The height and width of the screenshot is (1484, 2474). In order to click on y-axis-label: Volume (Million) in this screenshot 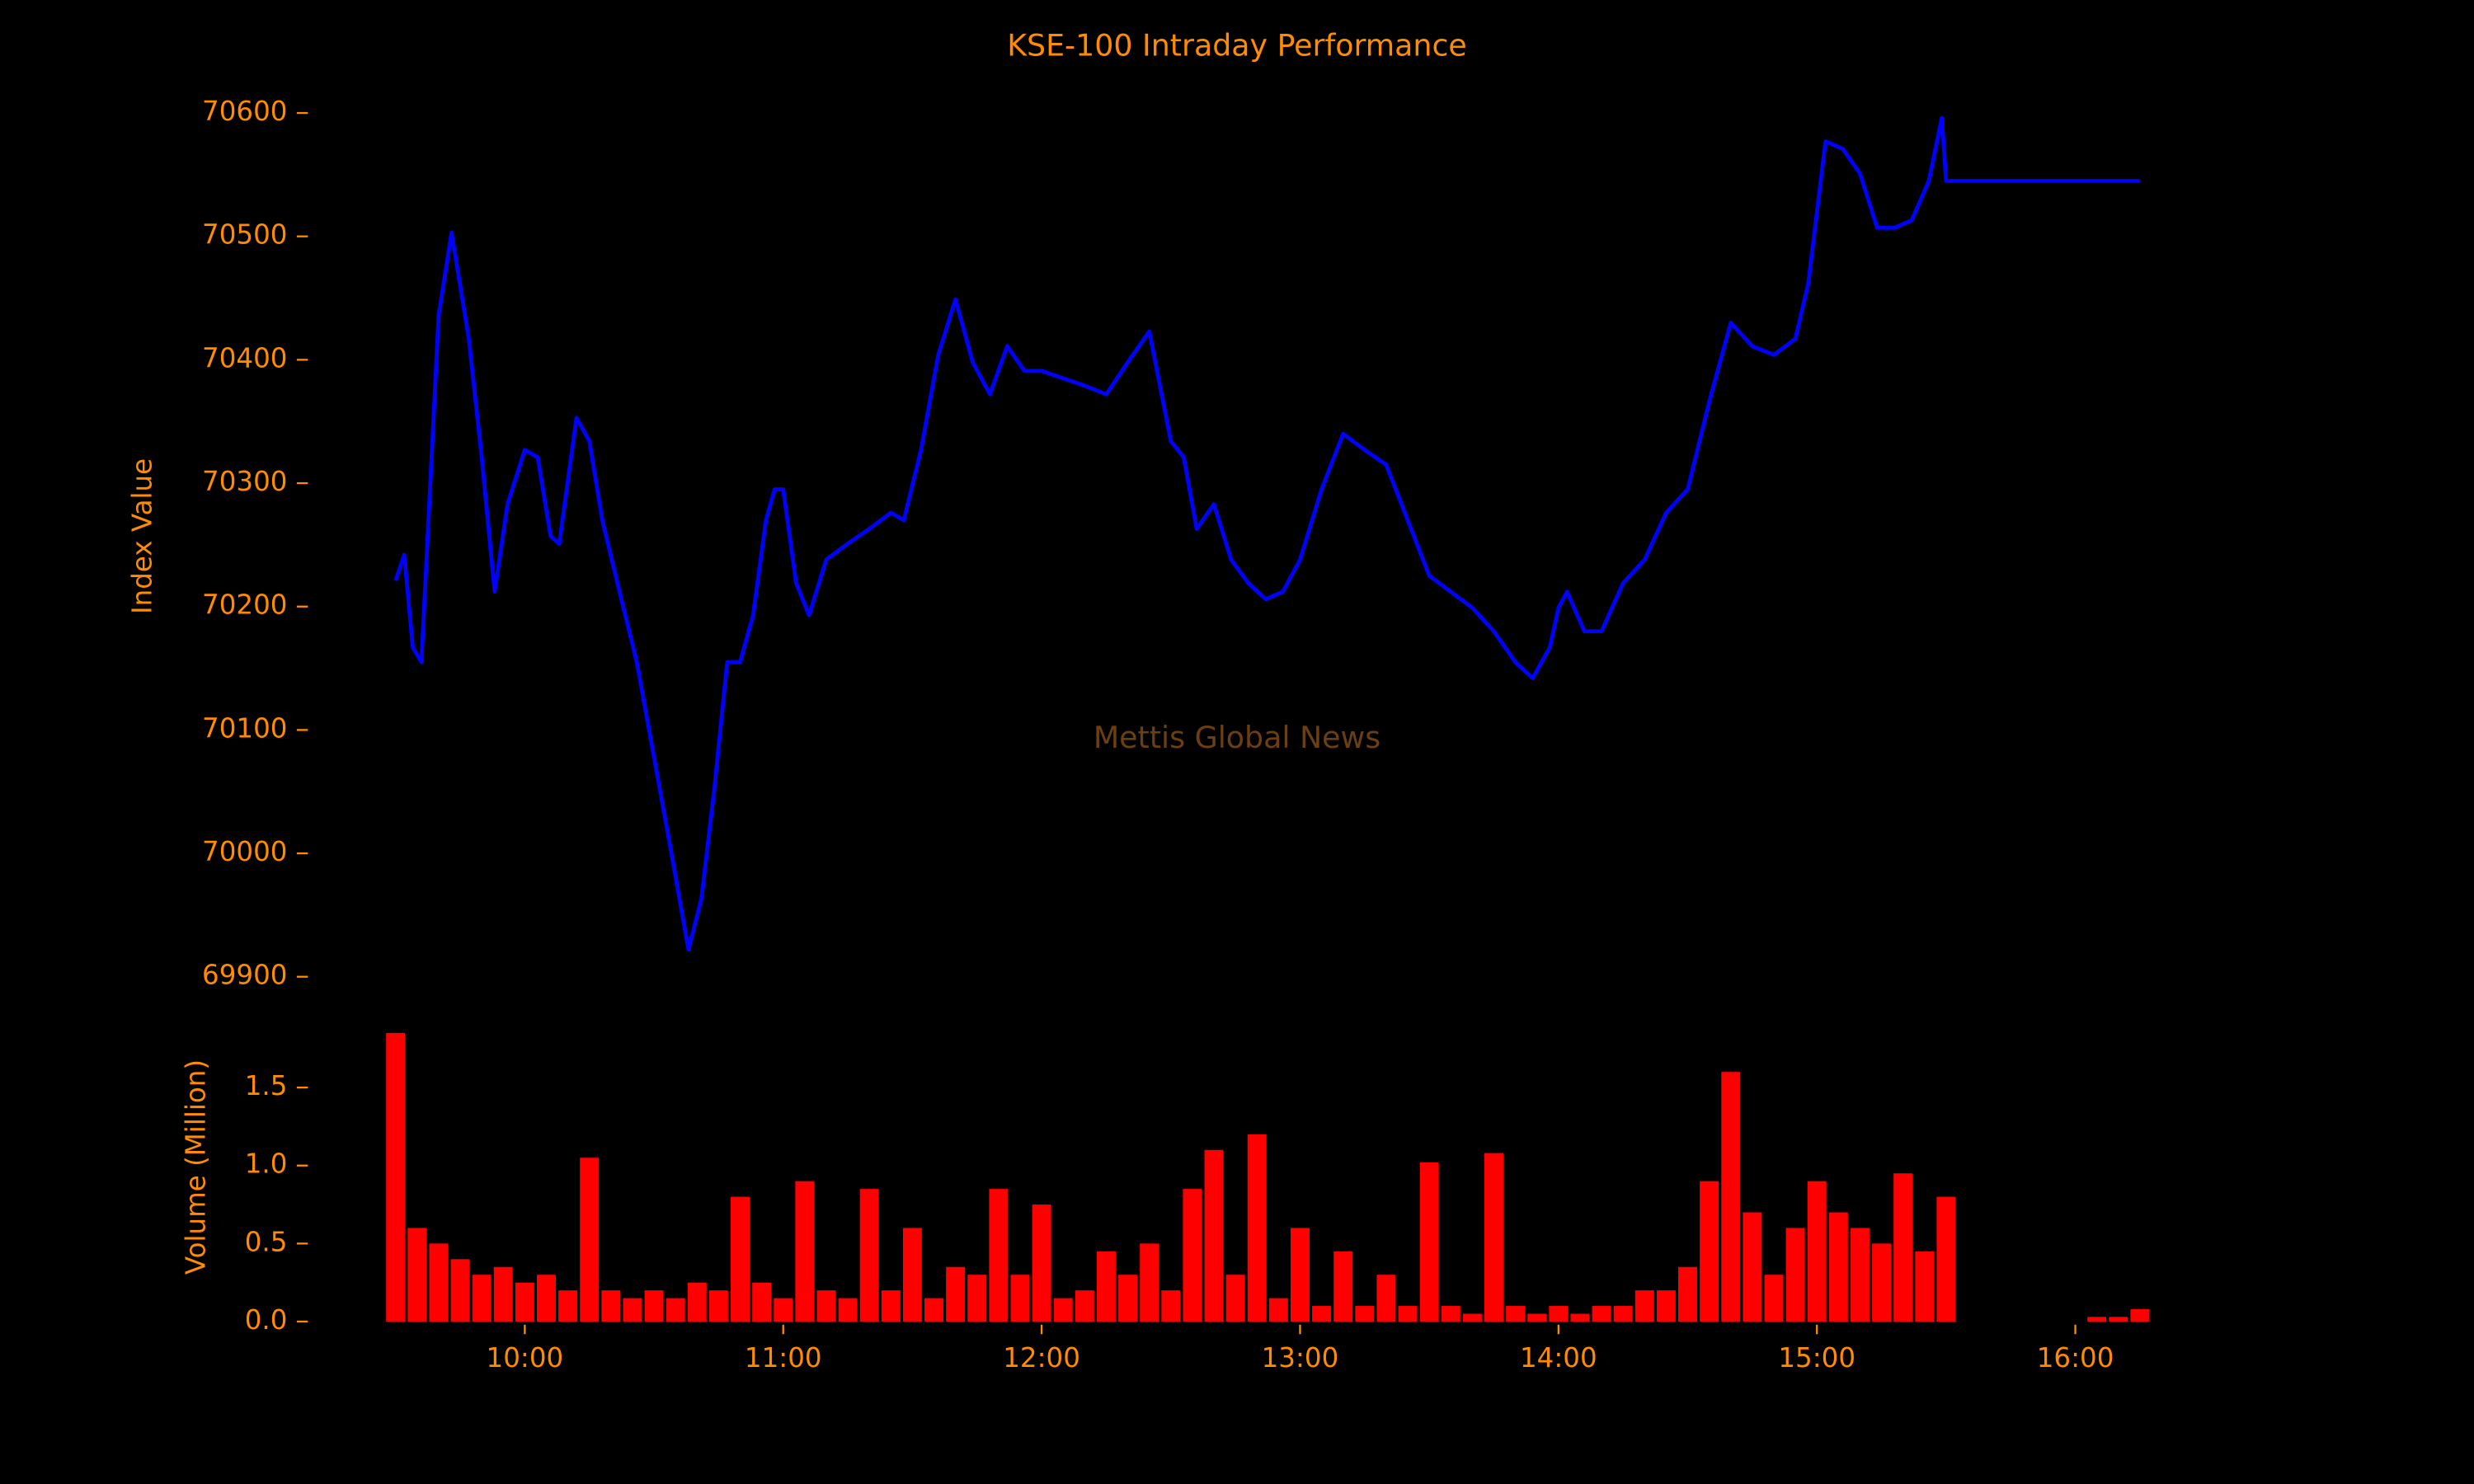, I will do `click(195, 1167)`.